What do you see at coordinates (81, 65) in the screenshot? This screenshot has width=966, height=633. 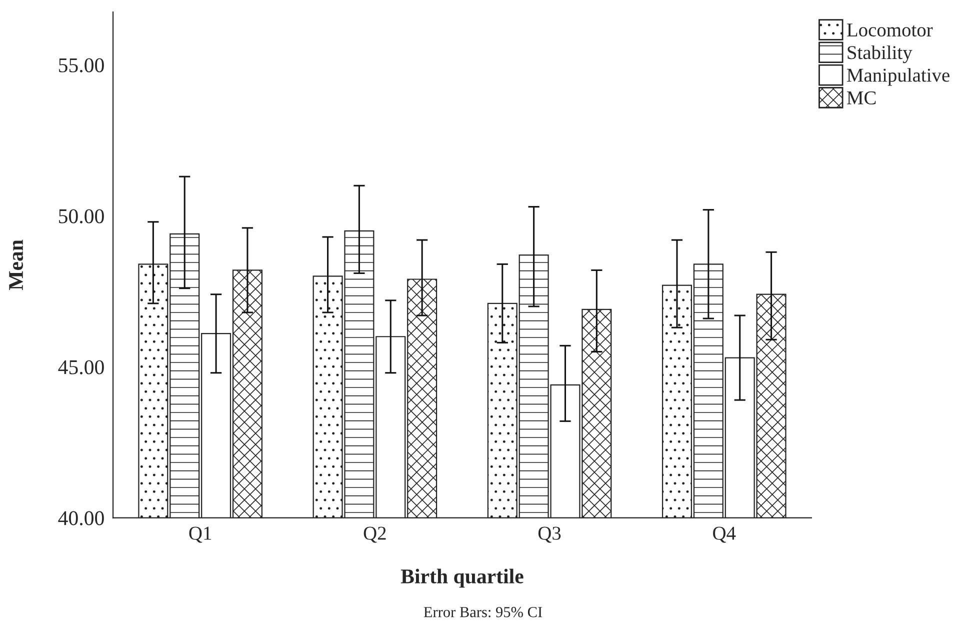 I see `y-tick-label: 55.00` at bounding box center [81, 65].